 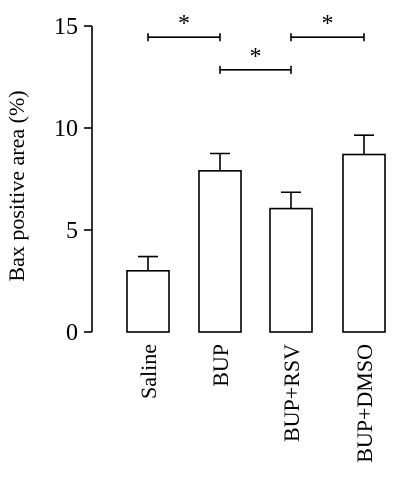 I want to click on x-tick-label: BUP+RSV, so click(x=291, y=393).